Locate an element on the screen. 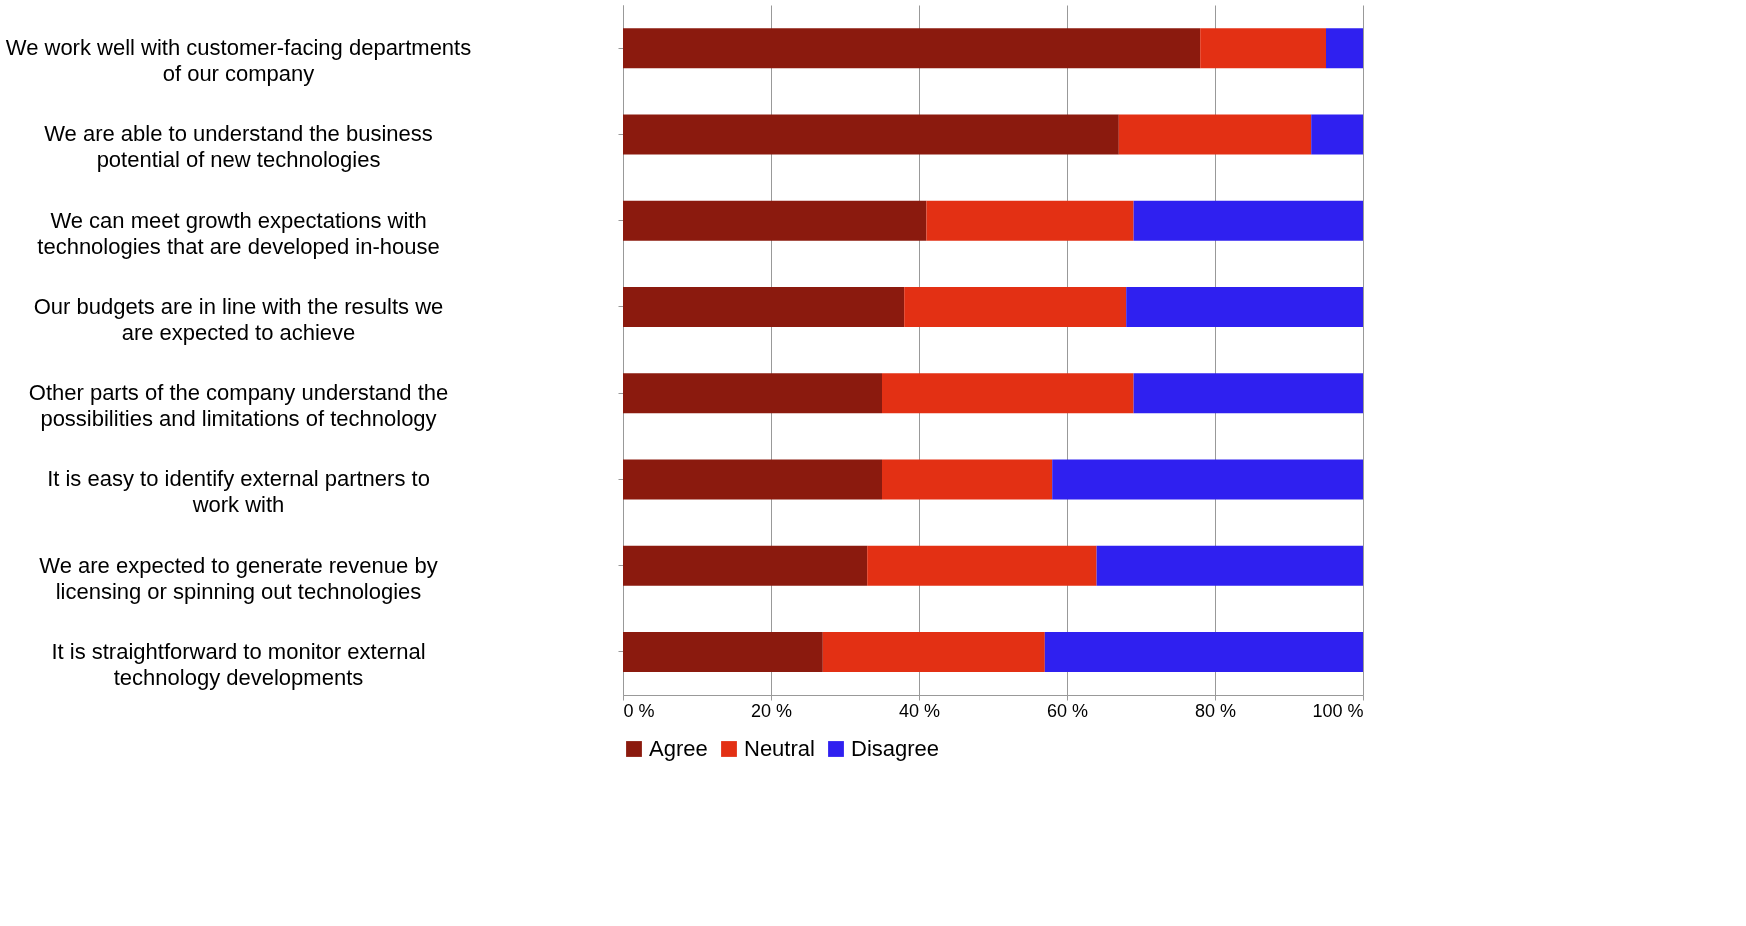  y-tick-label: We are expected to generate revenue by licensing or spinning out technologies is located at coordinates (238, 578).